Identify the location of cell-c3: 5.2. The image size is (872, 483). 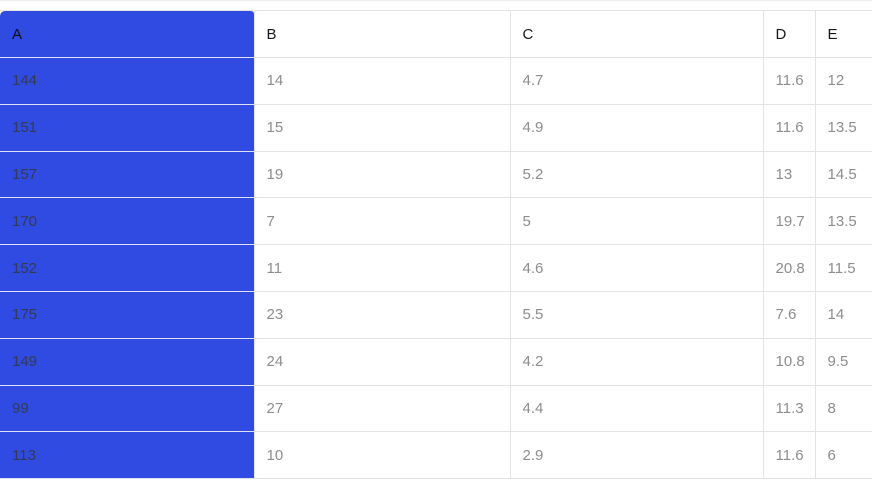
(637, 175).